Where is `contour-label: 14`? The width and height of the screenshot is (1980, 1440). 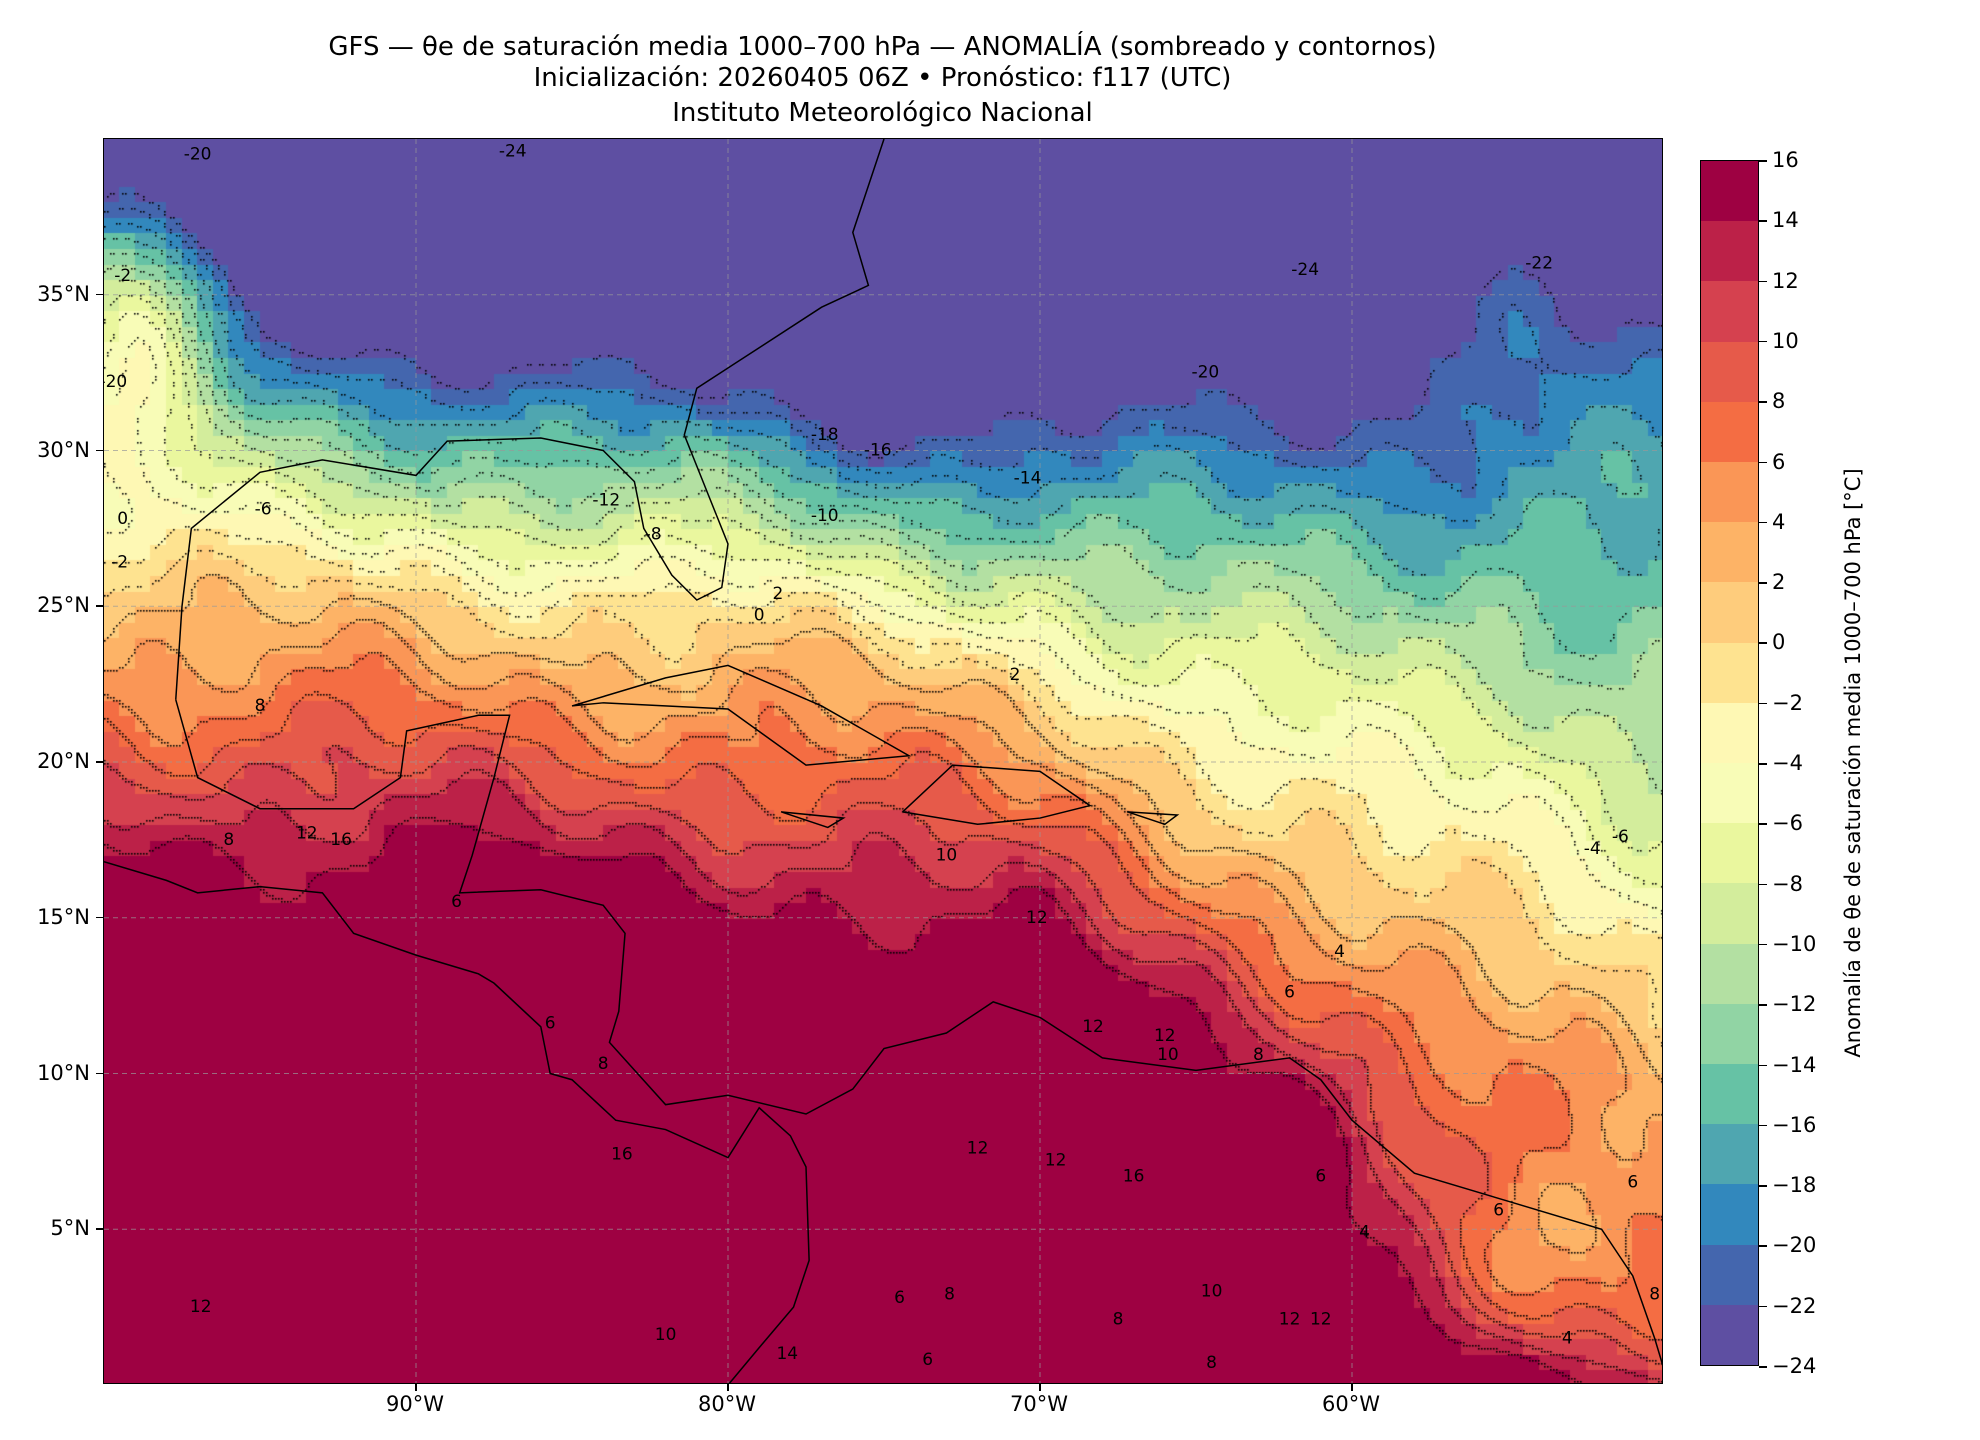
contour-label: 14 is located at coordinates (787, 1354).